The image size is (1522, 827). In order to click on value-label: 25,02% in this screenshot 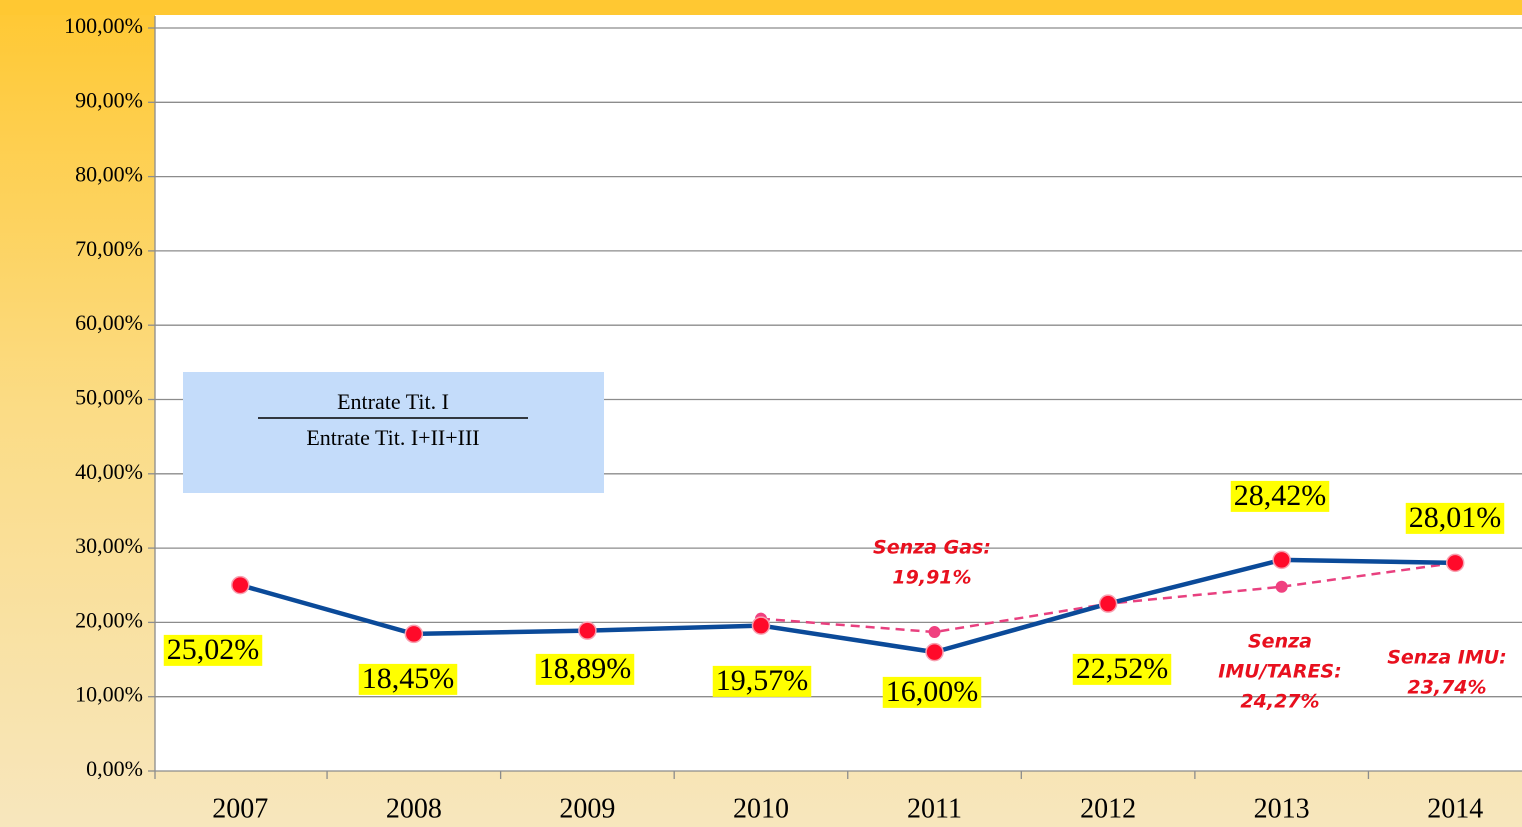, I will do `click(213, 649)`.